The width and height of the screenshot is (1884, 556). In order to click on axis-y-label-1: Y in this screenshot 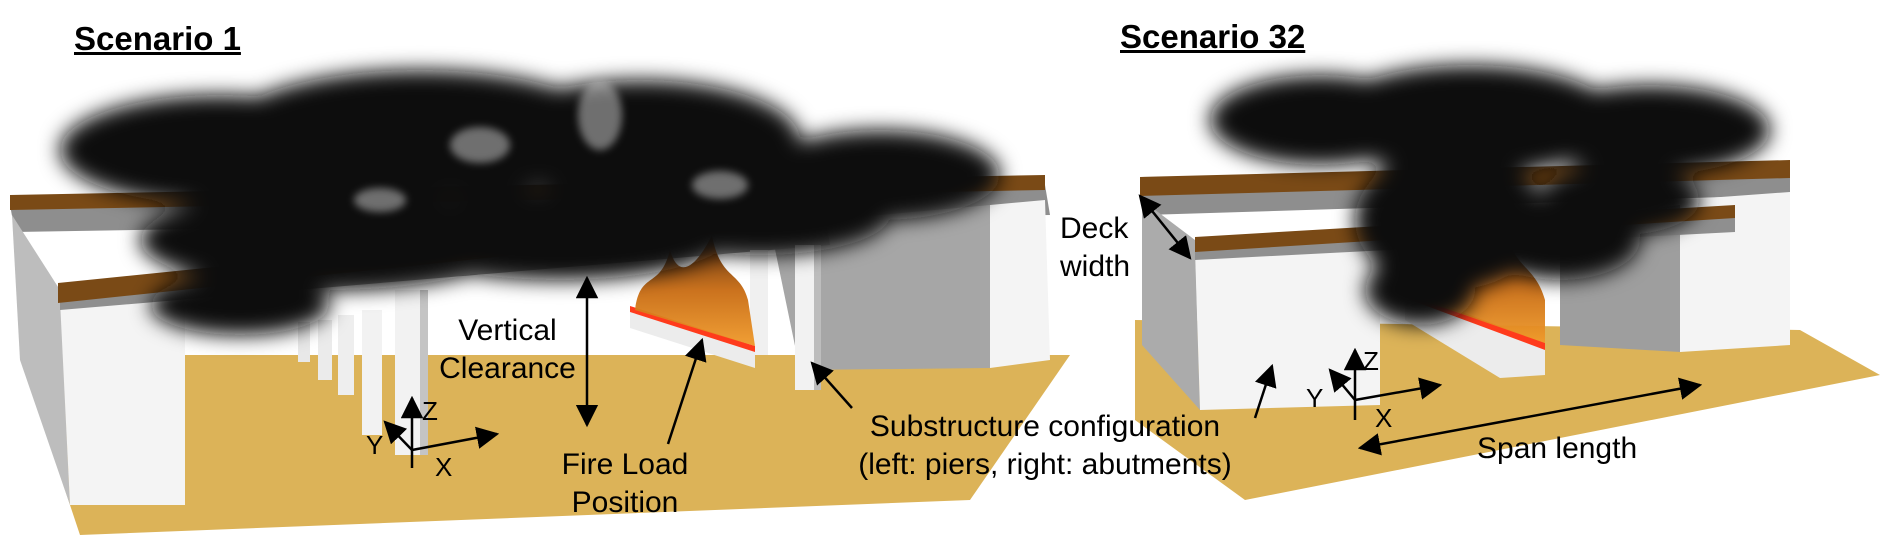, I will do `click(375, 445)`.